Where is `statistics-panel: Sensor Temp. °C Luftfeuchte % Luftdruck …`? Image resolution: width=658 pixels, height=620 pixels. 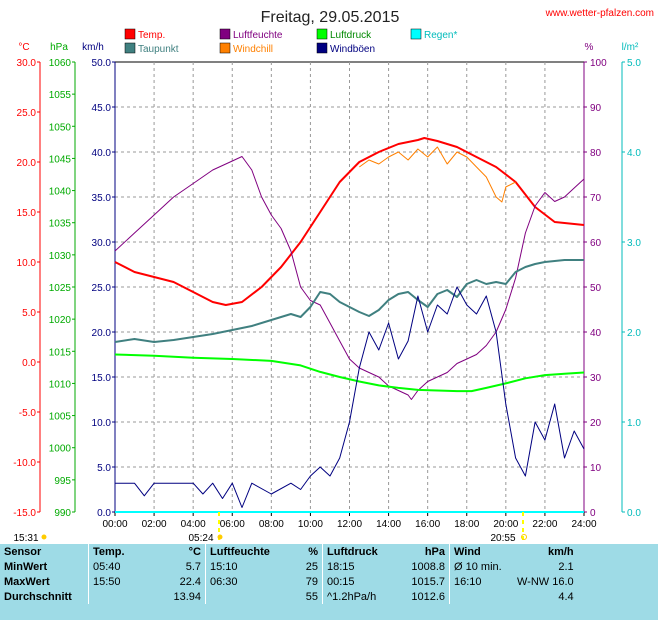 statistics-panel: Sensor Temp. °C Luftfeuchte % Luftdruck … is located at coordinates (329, 582).